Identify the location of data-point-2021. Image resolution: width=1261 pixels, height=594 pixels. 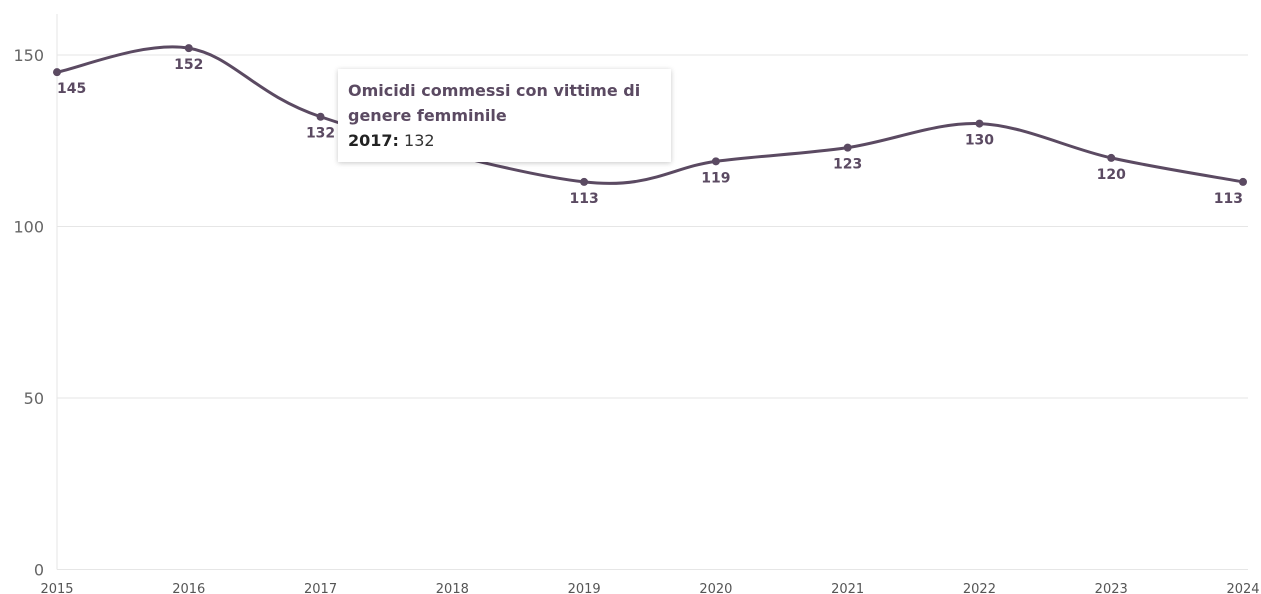
(847, 147).